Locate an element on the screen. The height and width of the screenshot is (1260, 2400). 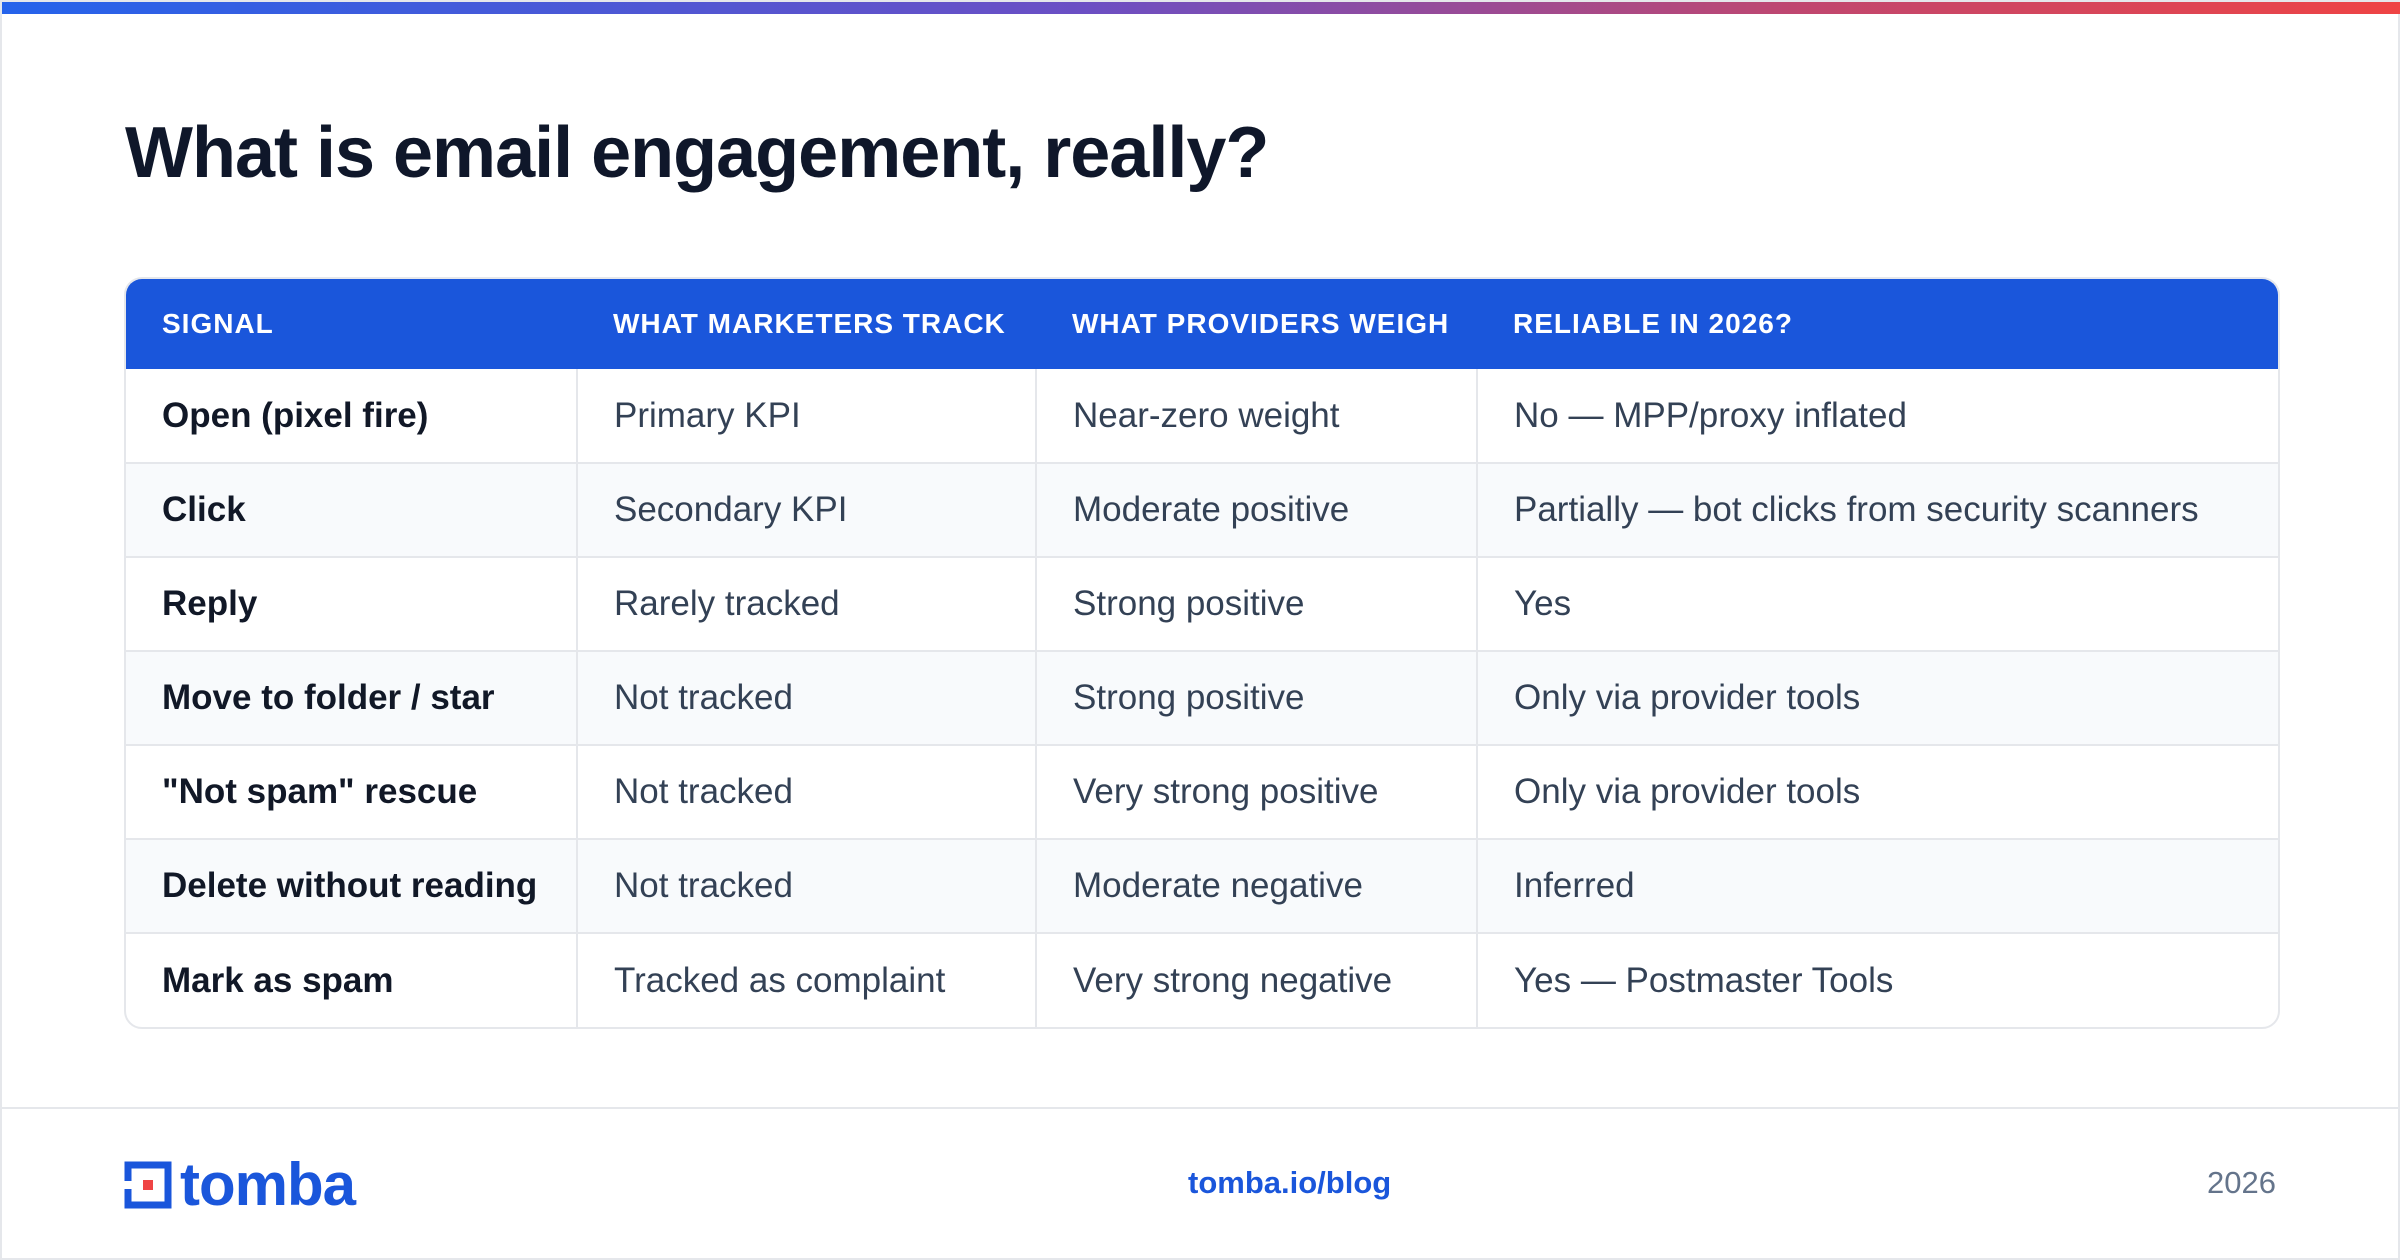
cell-providers: Moderate positive is located at coordinates (1256, 509).